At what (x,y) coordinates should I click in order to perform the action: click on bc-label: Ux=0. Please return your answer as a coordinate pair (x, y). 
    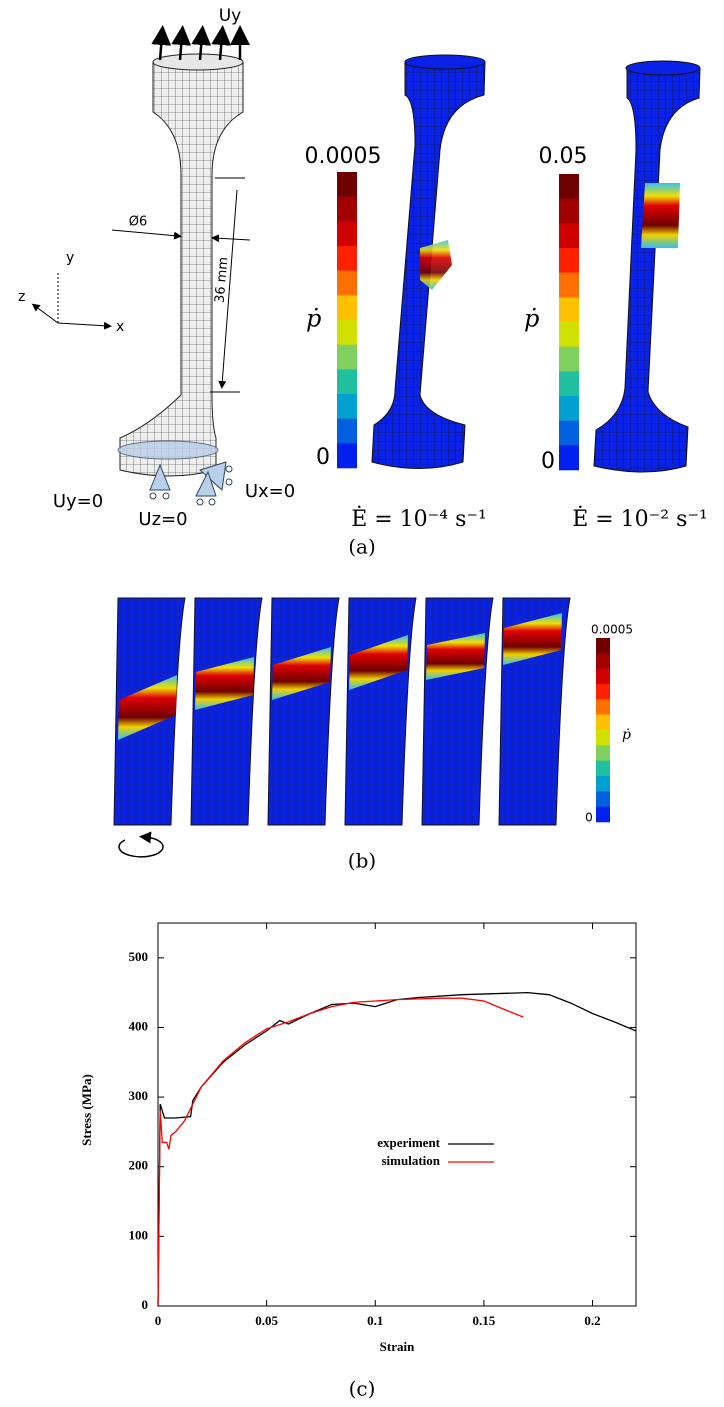
    Looking at the image, I should click on (270, 491).